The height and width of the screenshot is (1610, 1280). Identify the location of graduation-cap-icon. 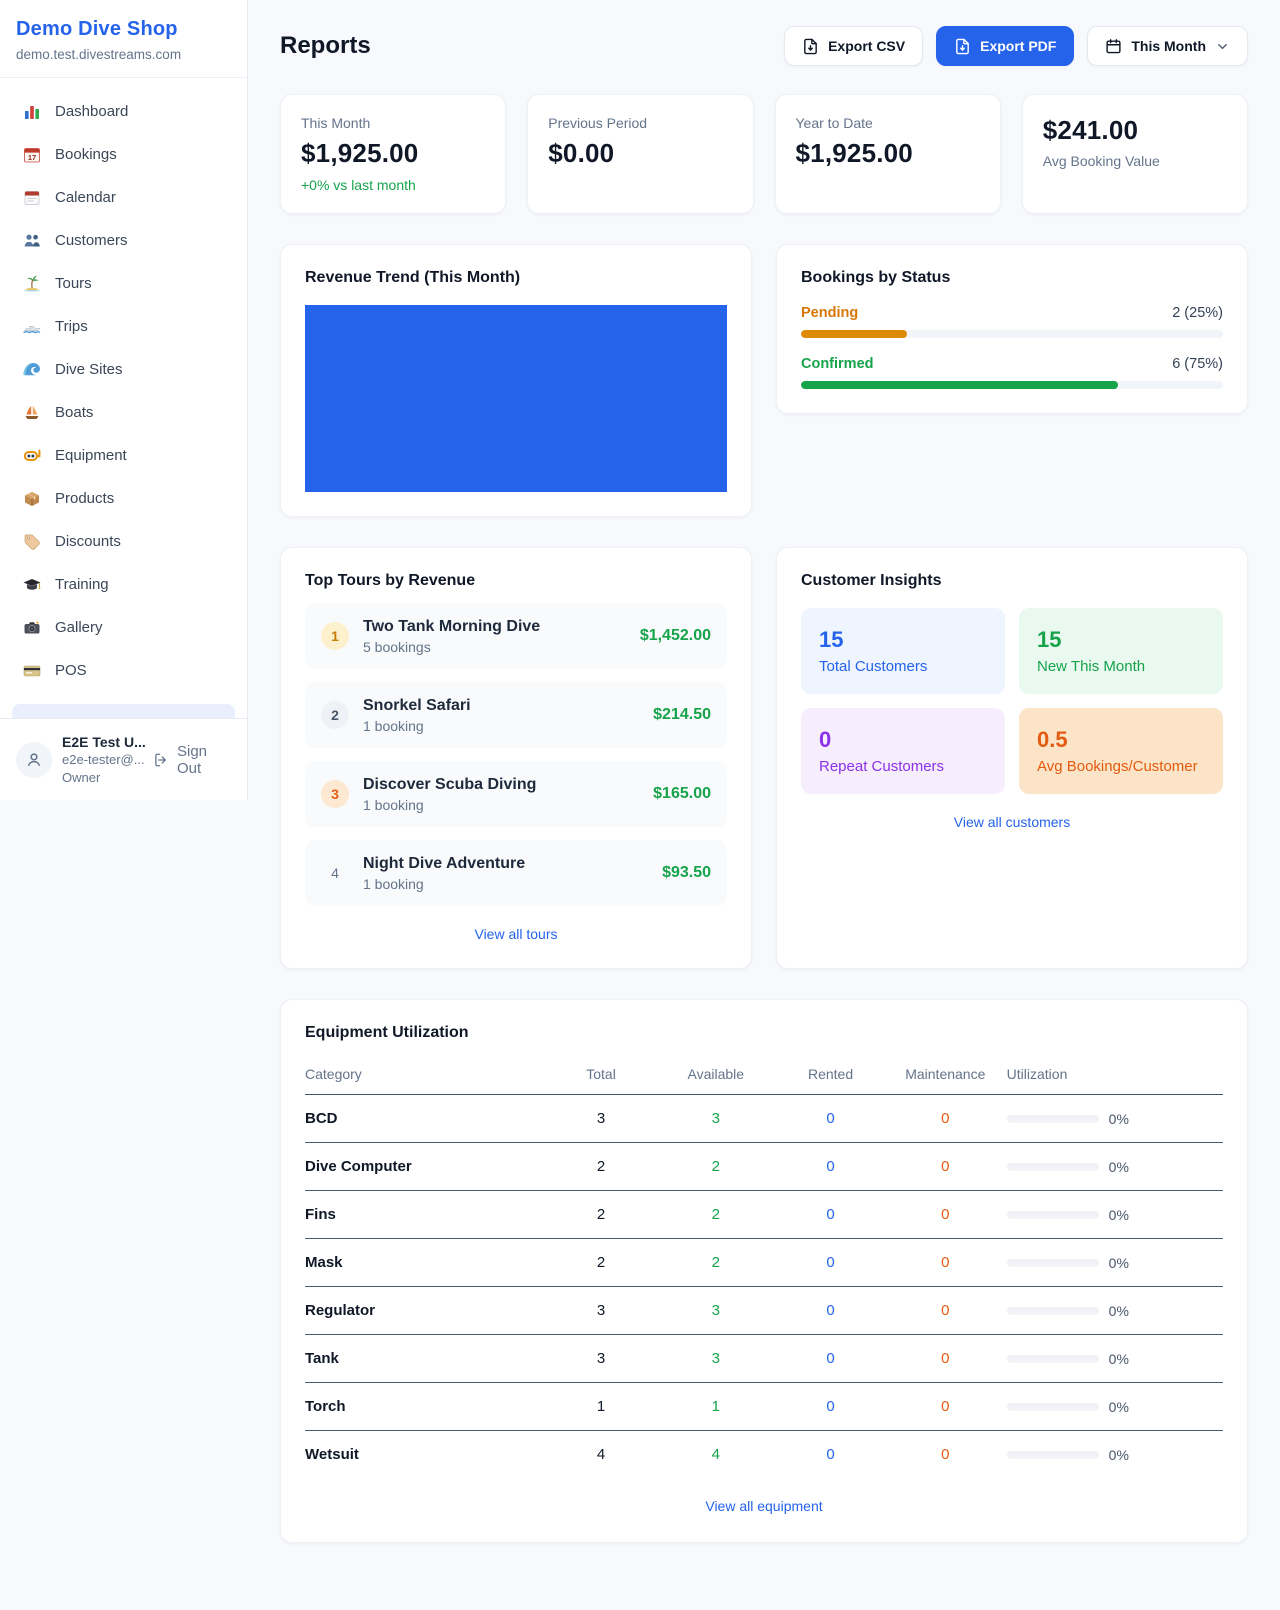
(32, 584).